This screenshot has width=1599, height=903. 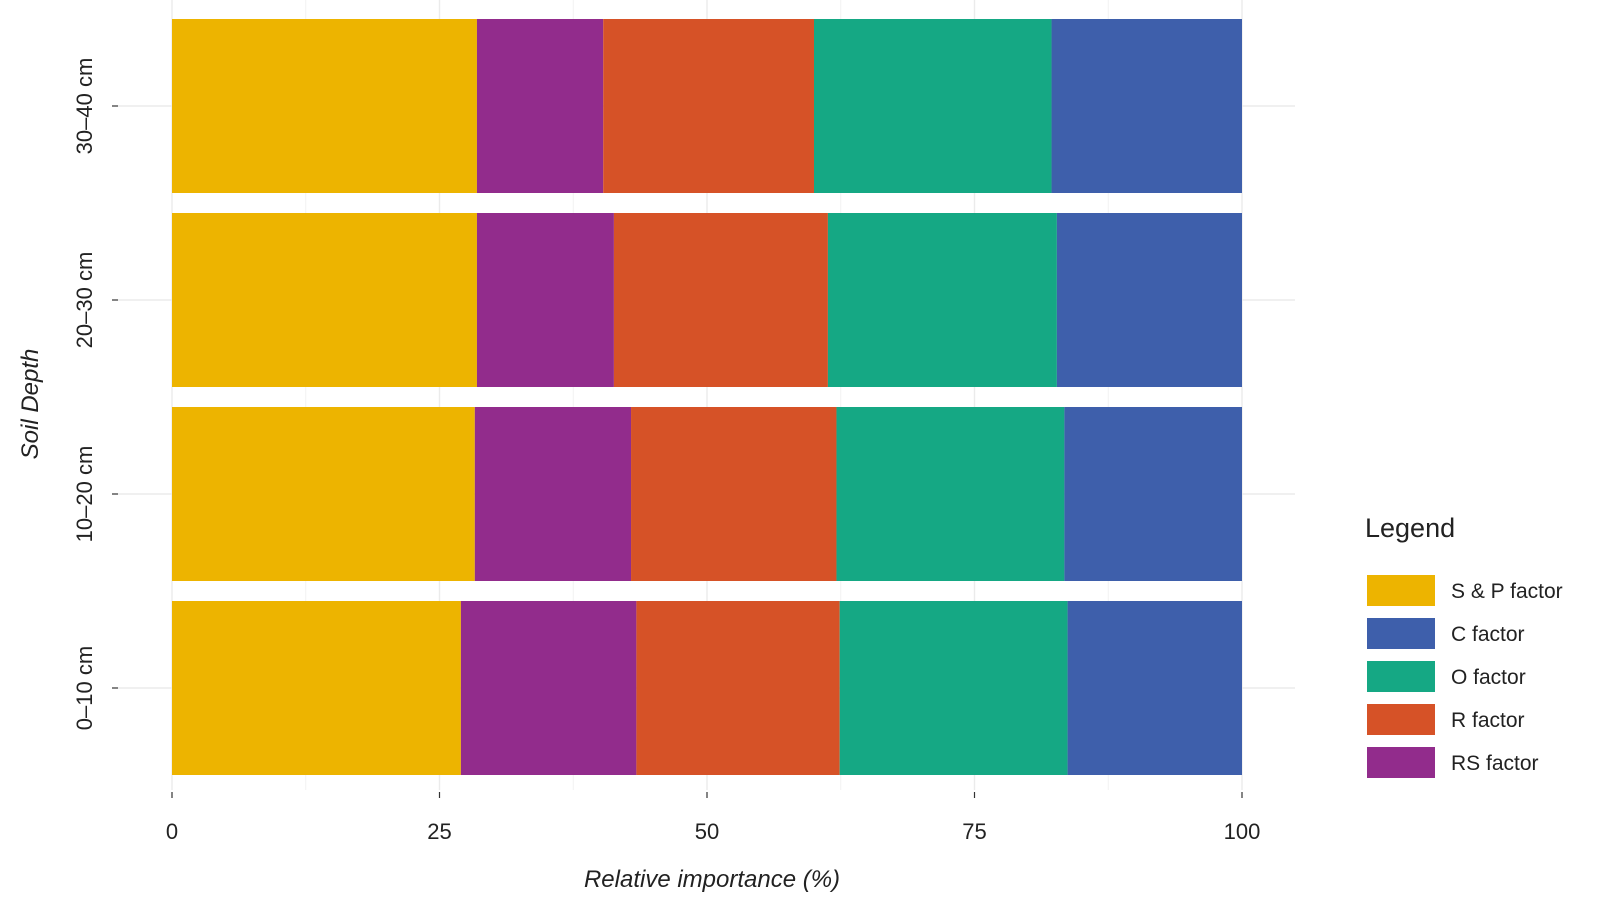 What do you see at coordinates (84, 494) in the screenshot?
I see `y-tick-label: 10–20 cm` at bounding box center [84, 494].